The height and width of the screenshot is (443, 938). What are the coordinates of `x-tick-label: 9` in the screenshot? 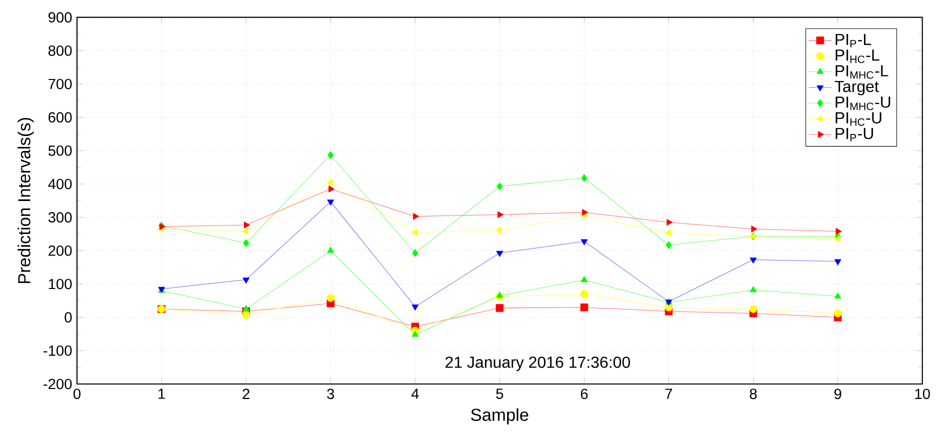 It's located at (838, 394).